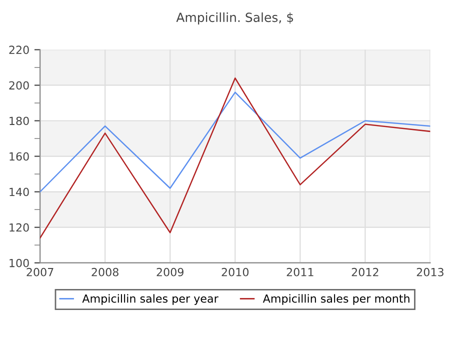 Image resolution: width=450 pixels, height=350 pixels. What do you see at coordinates (235, 272) in the screenshot?
I see `x-tick-label: 2010` at bounding box center [235, 272].